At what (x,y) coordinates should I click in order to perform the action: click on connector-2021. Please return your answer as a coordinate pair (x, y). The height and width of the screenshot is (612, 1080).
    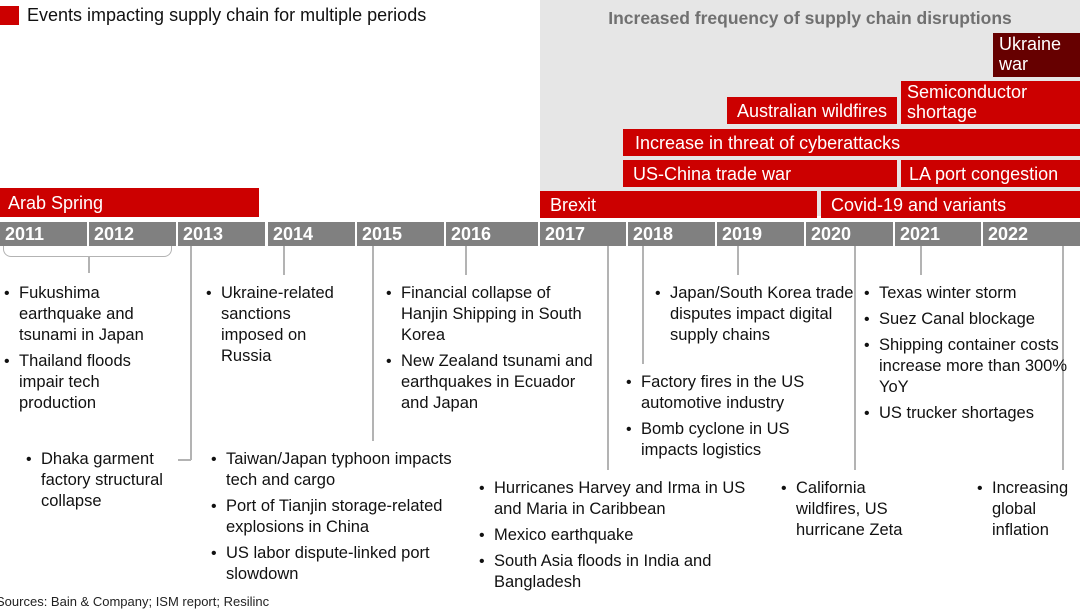
    Looking at the image, I should click on (921, 260).